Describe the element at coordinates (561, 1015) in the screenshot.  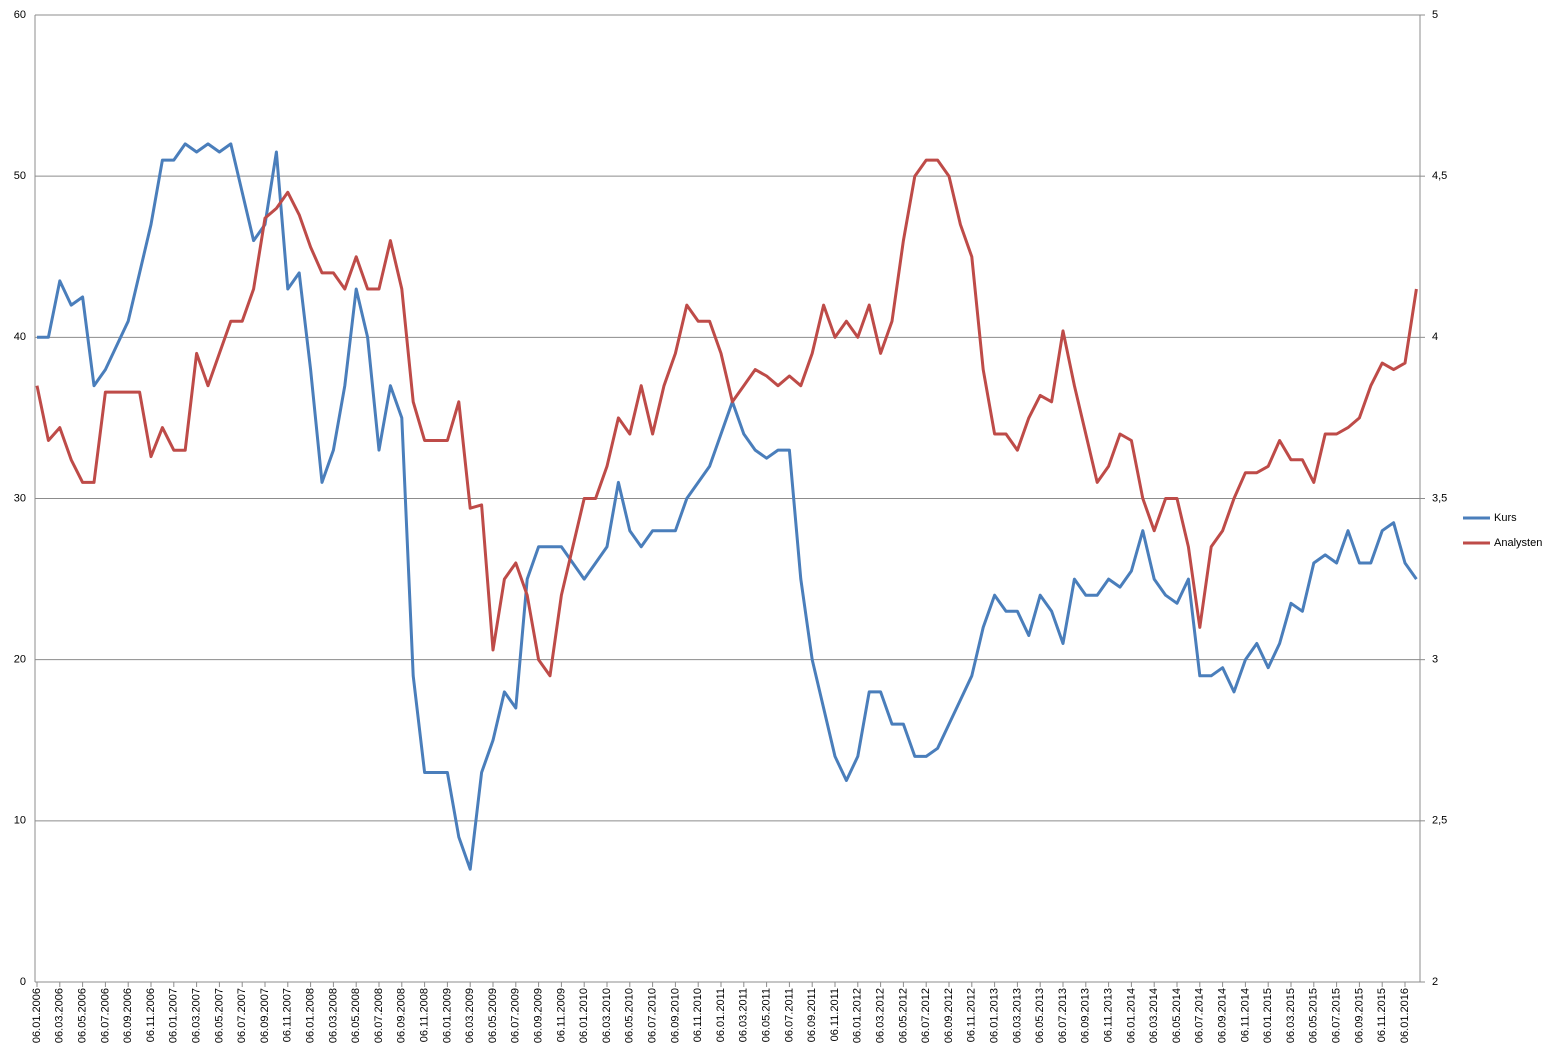
I see `x-tick-label: 06.11.2009` at that location.